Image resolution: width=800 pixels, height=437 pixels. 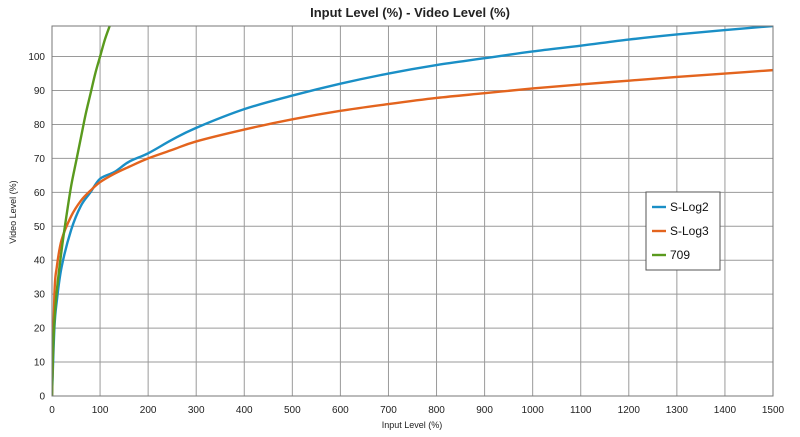 What do you see at coordinates (13, 211) in the screenshot?
I see `y-axis-label: Video Level (%)` at bounding box center [13, 211].